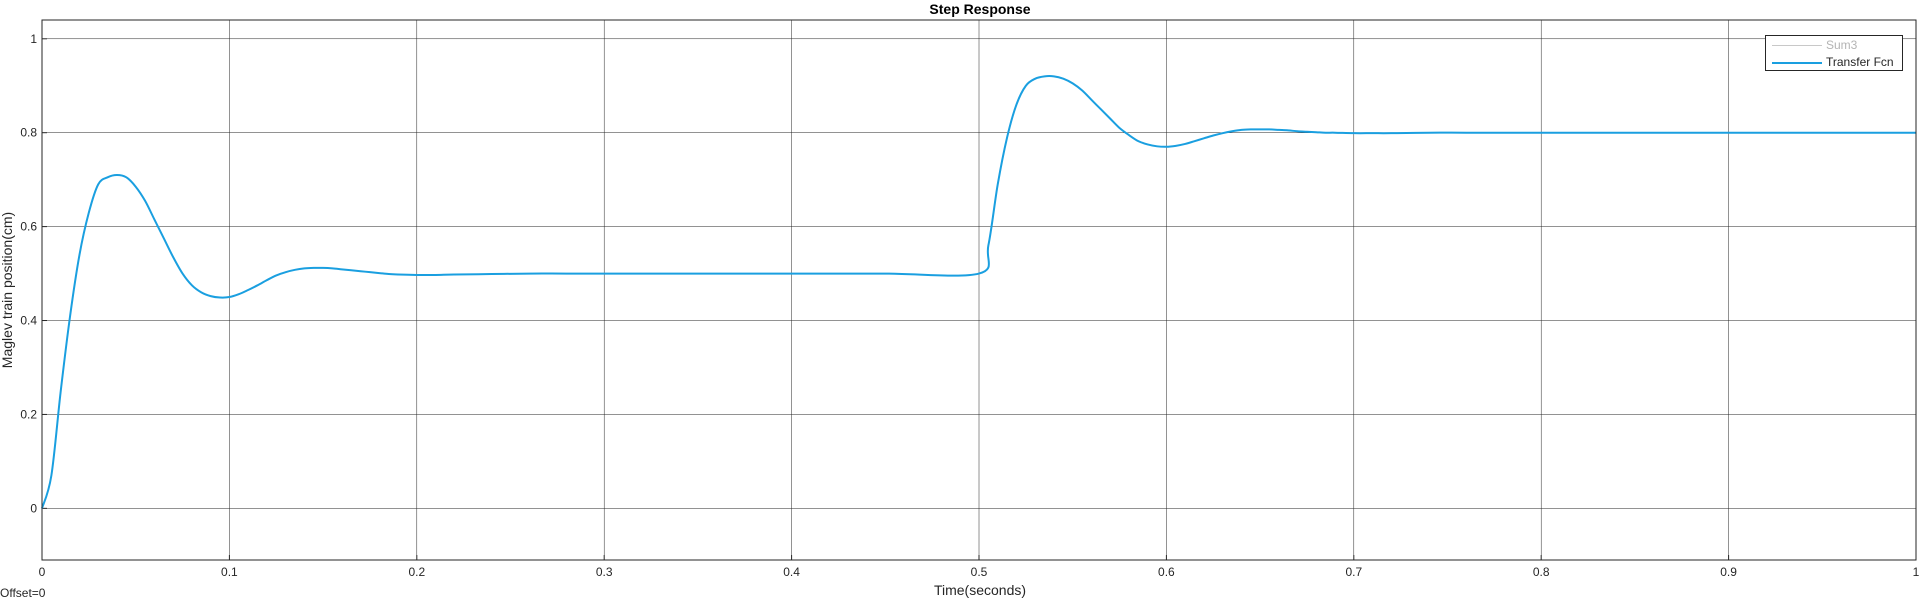 The image size is (1920, 601). Describe the element at coordinates (33, 39) in the screenshot. I see `y-tick-label: 1` at that location.